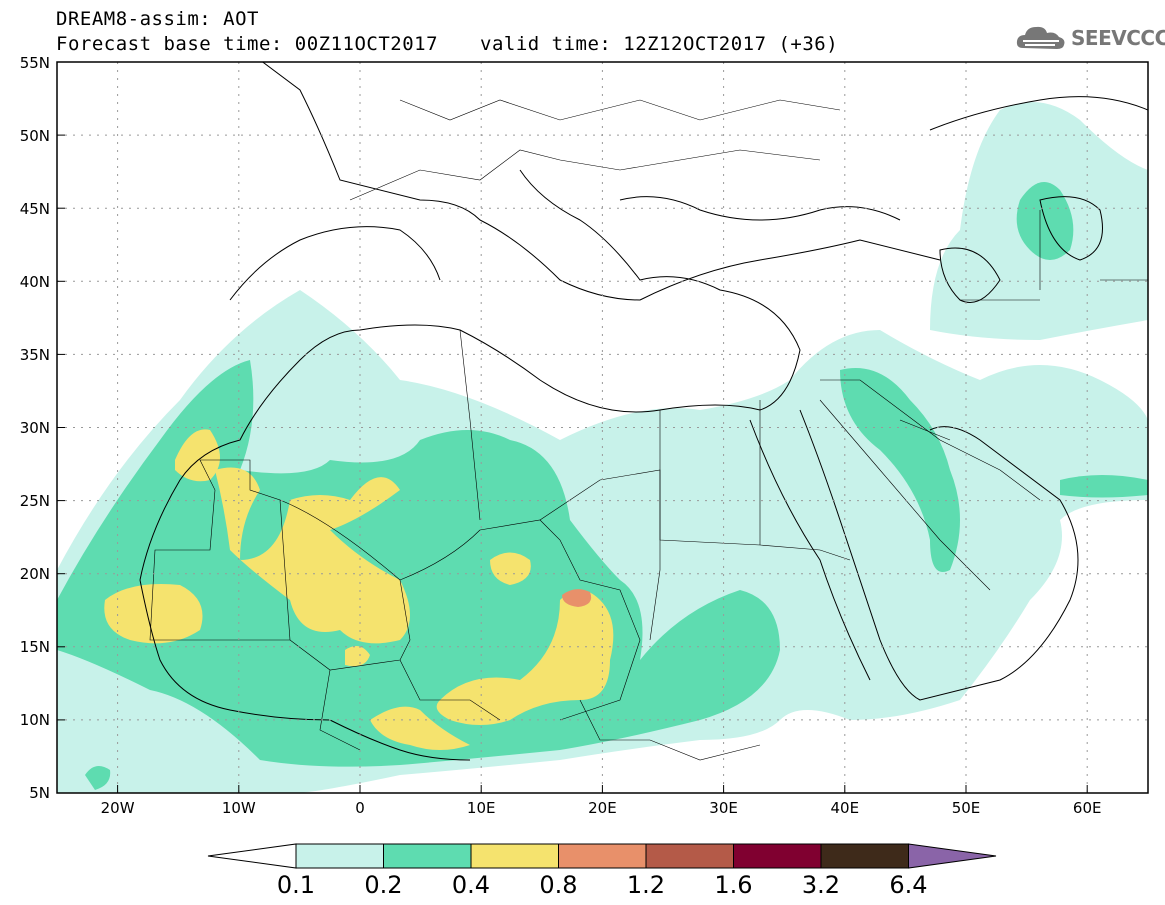  I want to click on lat-label: 35N, so click(35, 355).